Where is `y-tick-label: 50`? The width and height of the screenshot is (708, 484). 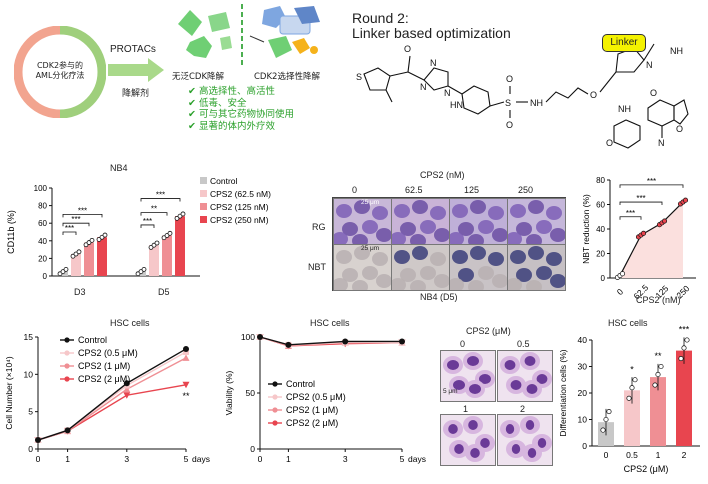 y-tick-label: 50 is located at coordinates (251, 393).